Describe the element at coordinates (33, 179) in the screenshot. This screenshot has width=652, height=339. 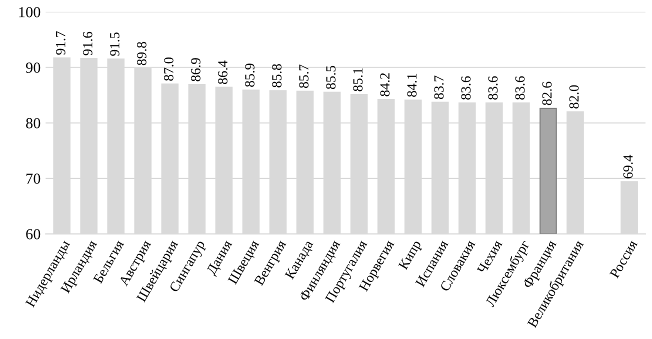
I see `y-tick-label: 70` at that location.